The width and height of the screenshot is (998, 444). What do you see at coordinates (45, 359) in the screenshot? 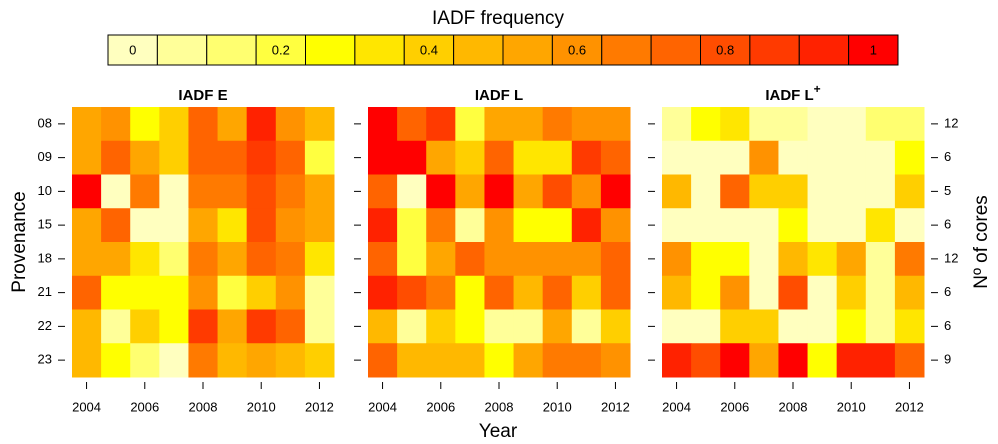
I see `y-tick-label: 23` at bounding box center [45, 359].